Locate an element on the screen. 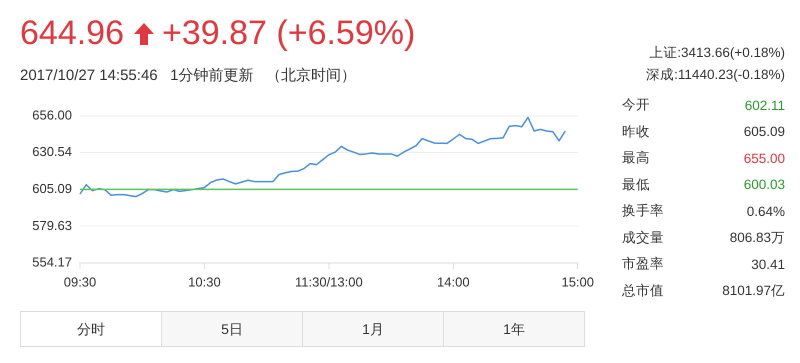 The width and height of the screenshot is (800, 363). chart-title: 644.96 is located at coordinates (72, 33).